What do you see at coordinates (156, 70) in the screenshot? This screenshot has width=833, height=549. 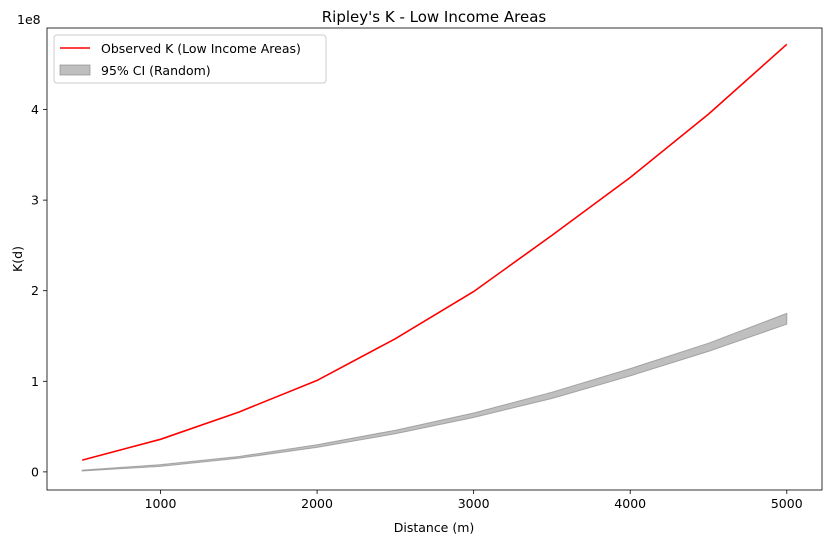 I see `legend-label-ci: 95% CI (Random)` at bounding box center [156, 70].